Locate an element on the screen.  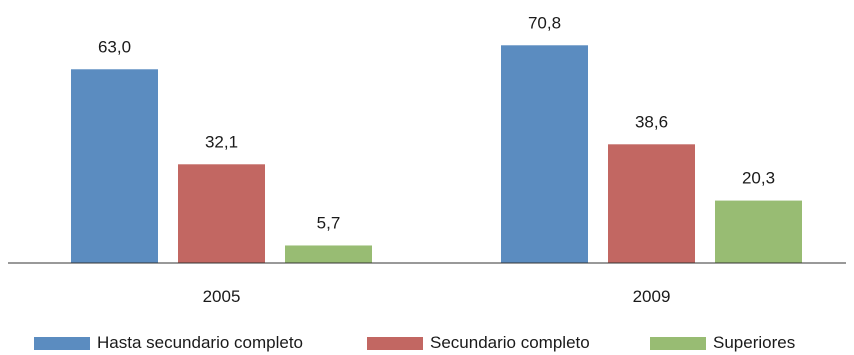
legend-item-1: Secundario completo is located at coordinates (478, 343).